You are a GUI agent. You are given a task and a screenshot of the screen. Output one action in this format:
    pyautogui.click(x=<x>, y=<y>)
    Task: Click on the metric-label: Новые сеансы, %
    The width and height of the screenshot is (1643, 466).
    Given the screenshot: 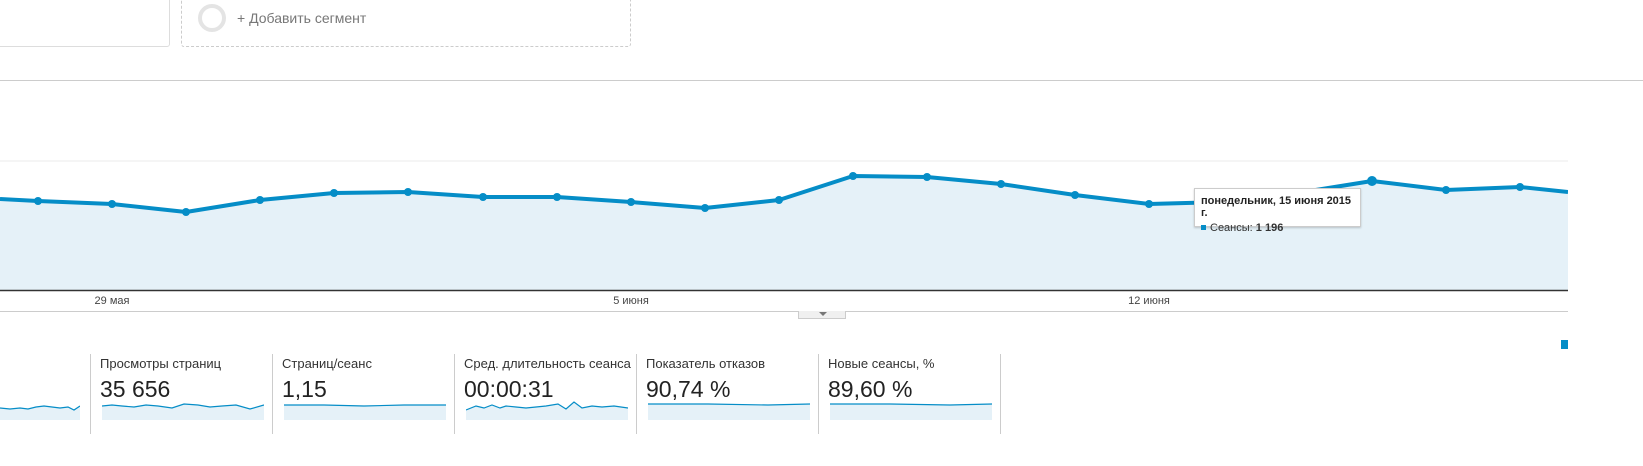 What is the action you would take?
    pyautogui.click(x=881, y=363)
    